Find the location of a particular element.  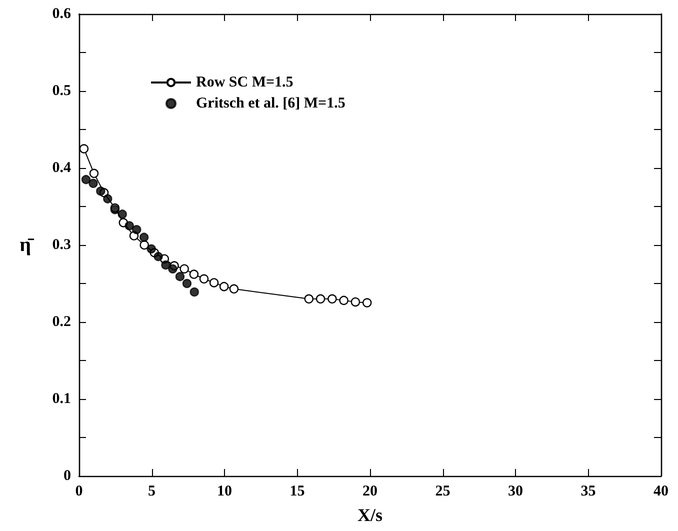

y-tick-label: 0.1 is located at coordinates (61, 399).